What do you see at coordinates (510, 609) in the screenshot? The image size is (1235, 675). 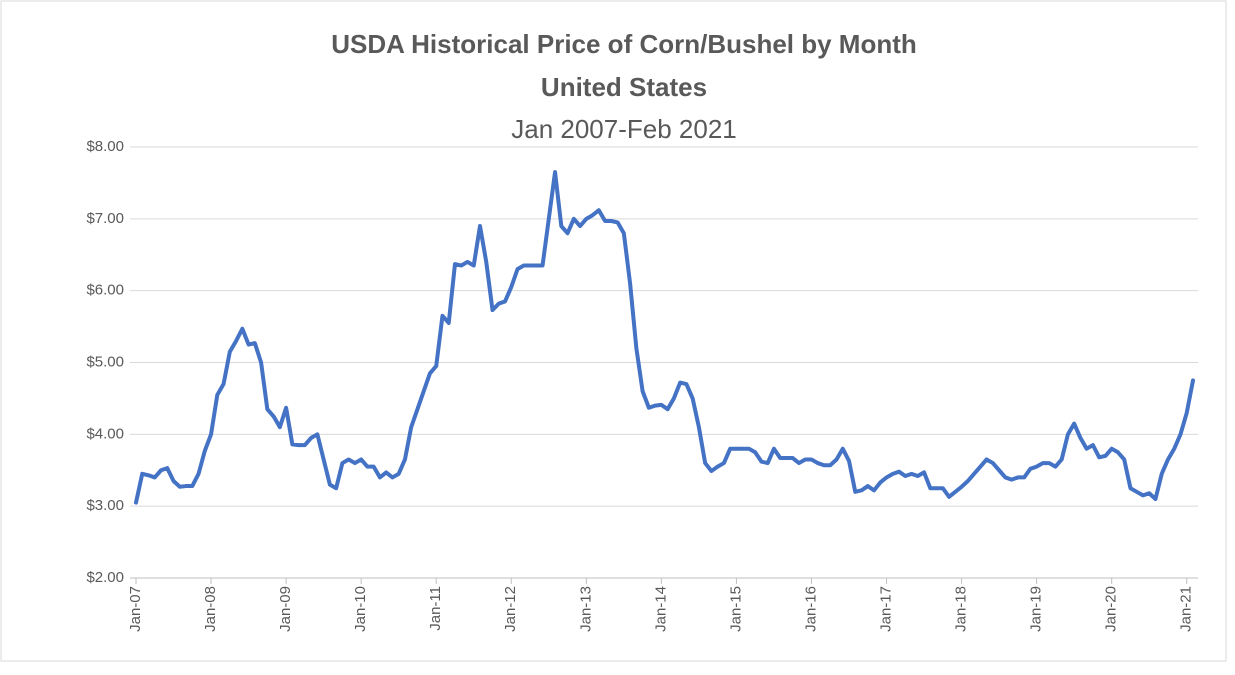 I see `x-tick-label: Jan-12` at bounding box center [510, 609].